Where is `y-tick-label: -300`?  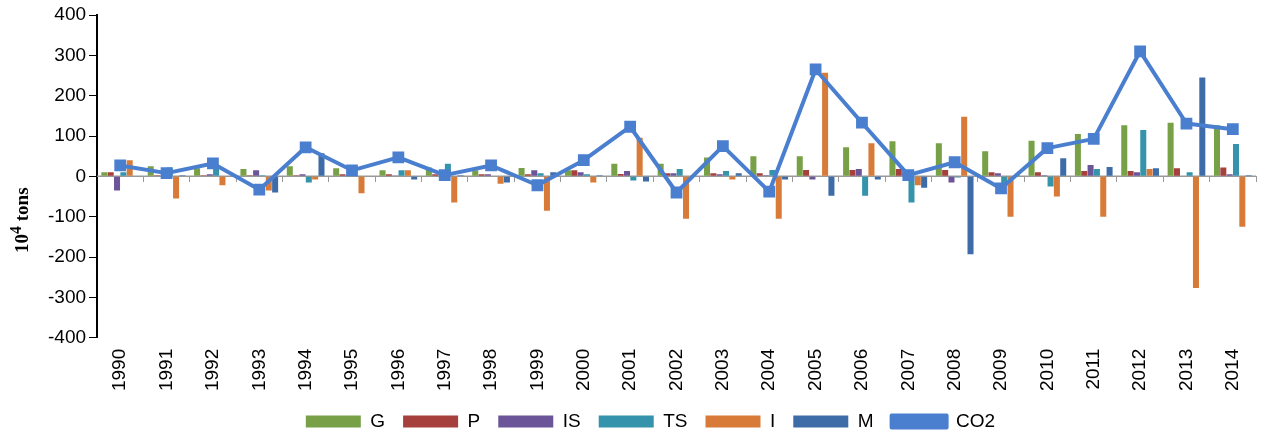
y-tick-label: -300 is located at coordinates (67, 296).